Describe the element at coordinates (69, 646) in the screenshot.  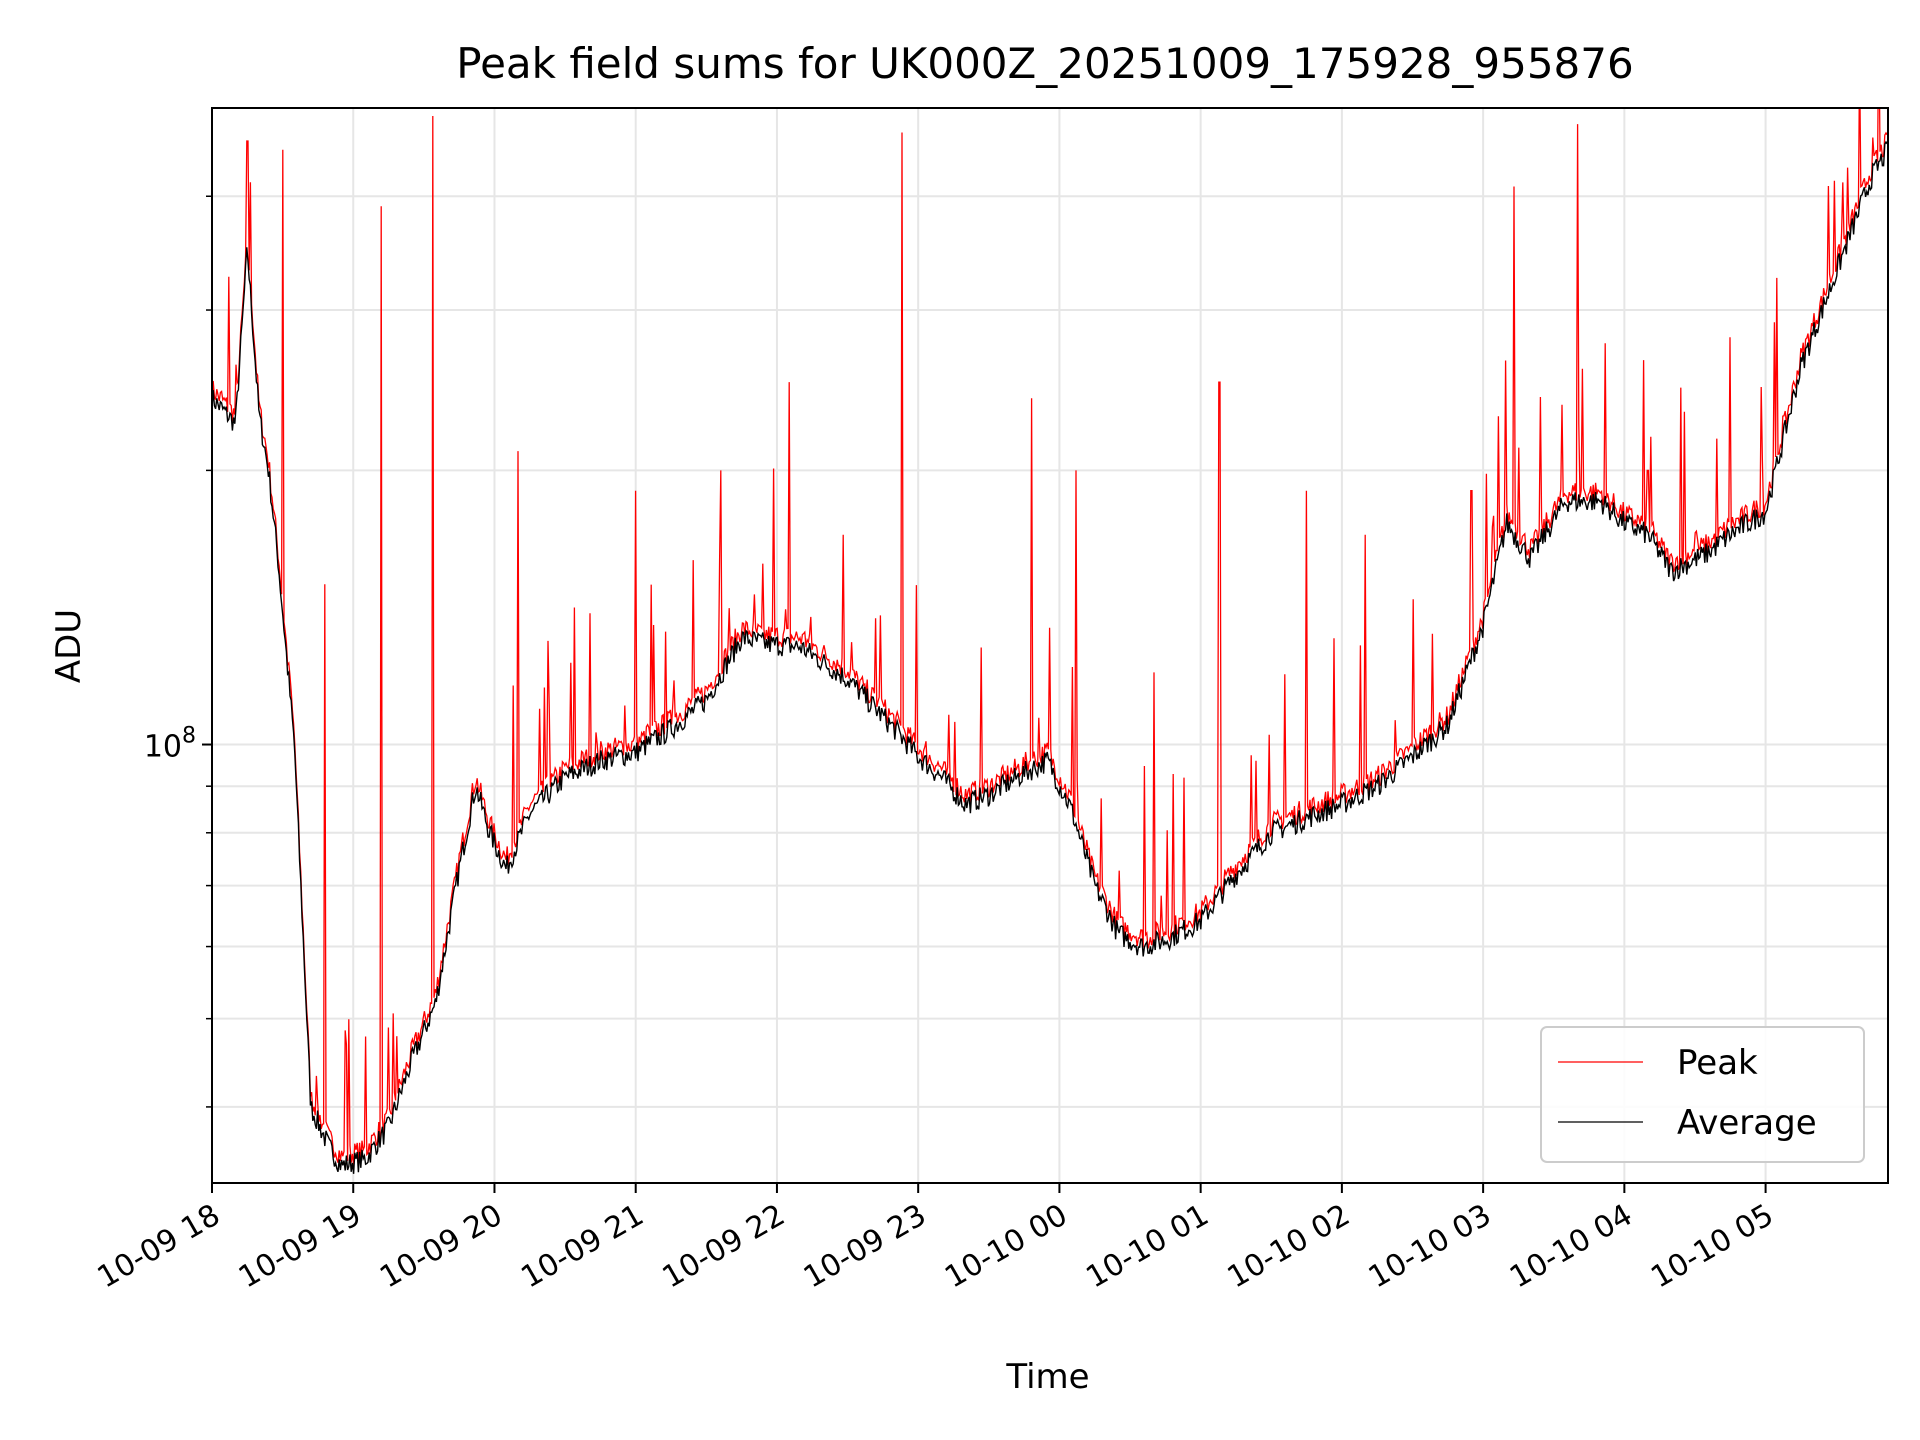
I see `y-axis-title: ADU` at that location.